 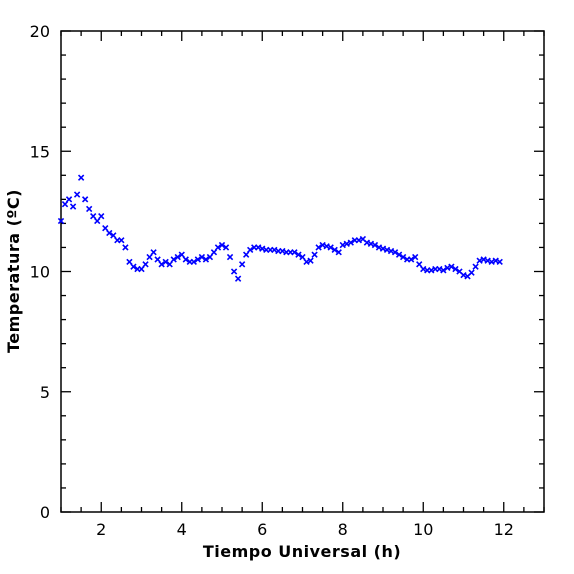 What do you see at coordinates (40, 272) in the screenshot?
I see `y-tick-label: 10` at bounding box center [40, 272].